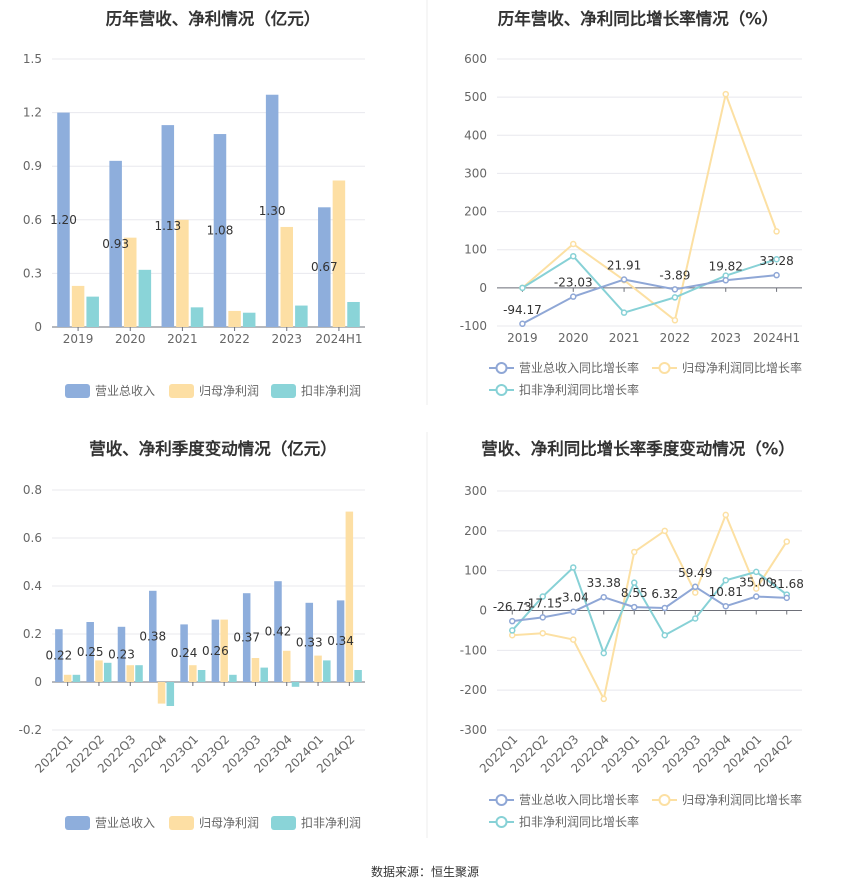 This screenshot has height=891, width=850. What do you see at coordinates (286, 339) in the screenshot?
I see `x-tick-label: 2023` at bounding box center [286, 339].